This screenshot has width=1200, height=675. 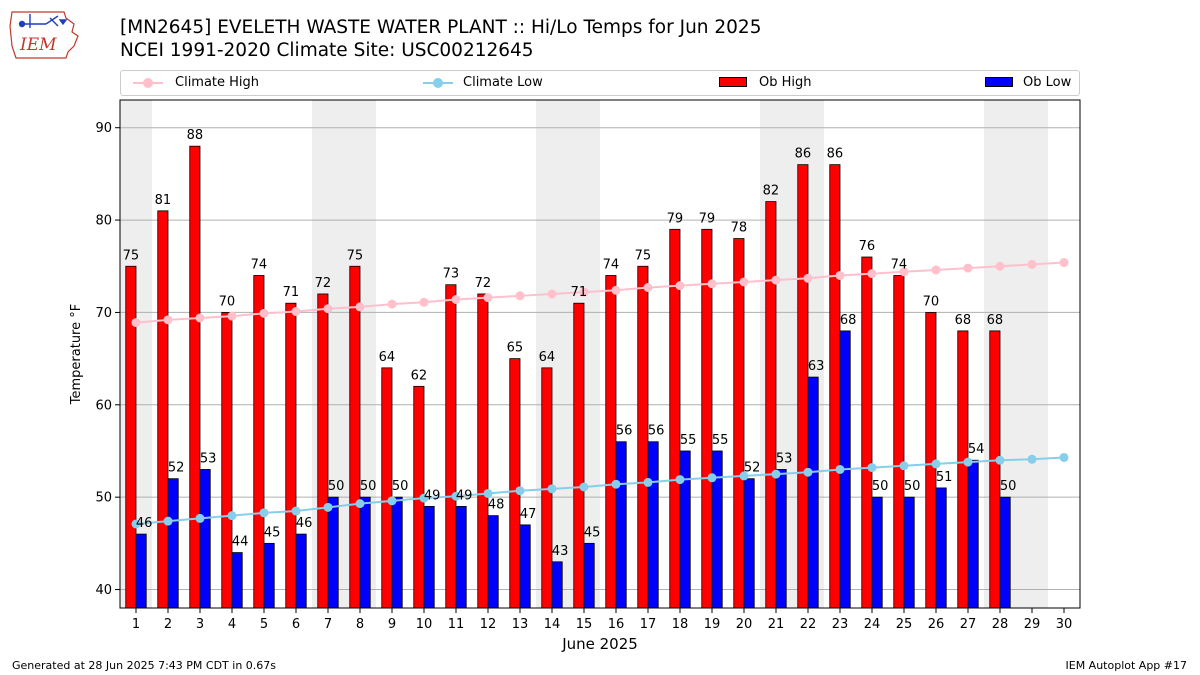 I want to click on ob-high-swatch, so click(x=733, y=82).